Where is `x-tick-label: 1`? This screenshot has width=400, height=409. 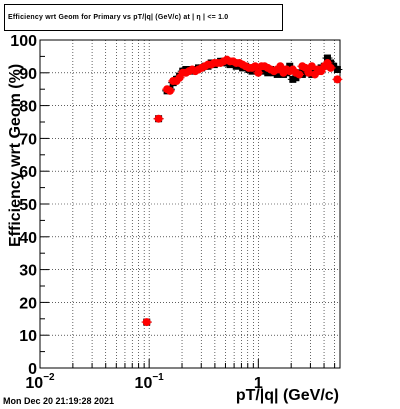 x-tick-label: 1 is located at coordinates (258, 383).